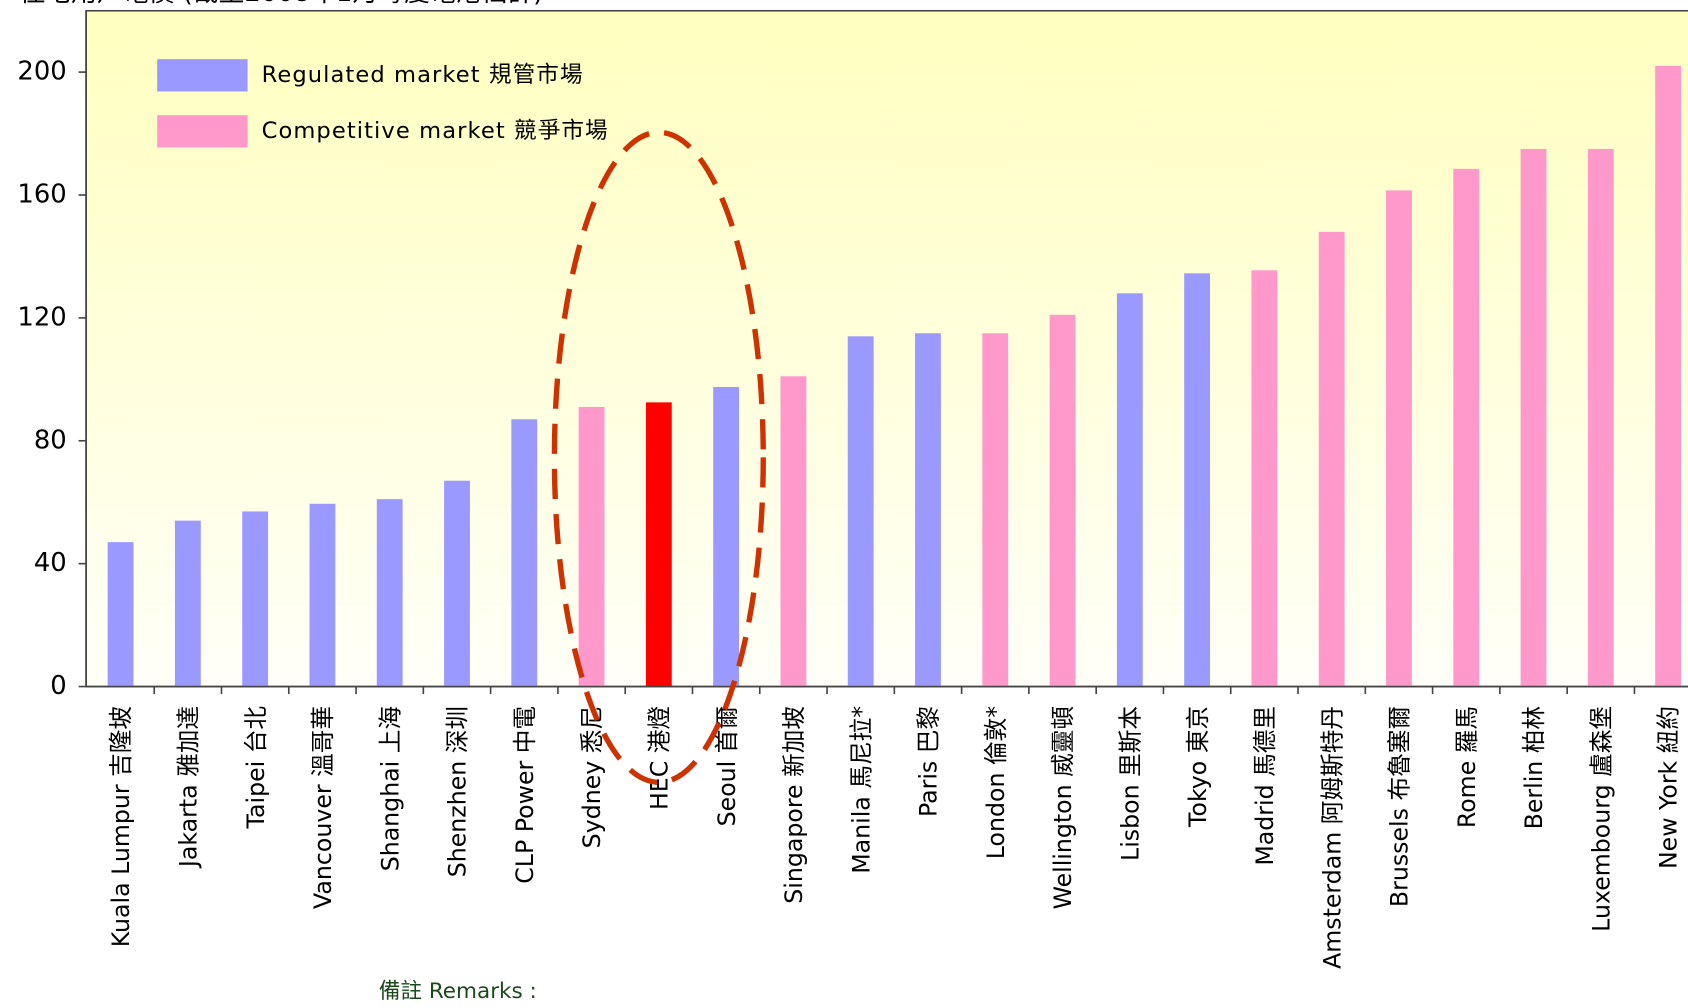 Image resolution: width=1688 pixels, height=1008 pixels. Describe the element at coordinates (1130, 783) in the screenshot. I see `x-tick-label: Lisbon 里斯本` at that location.